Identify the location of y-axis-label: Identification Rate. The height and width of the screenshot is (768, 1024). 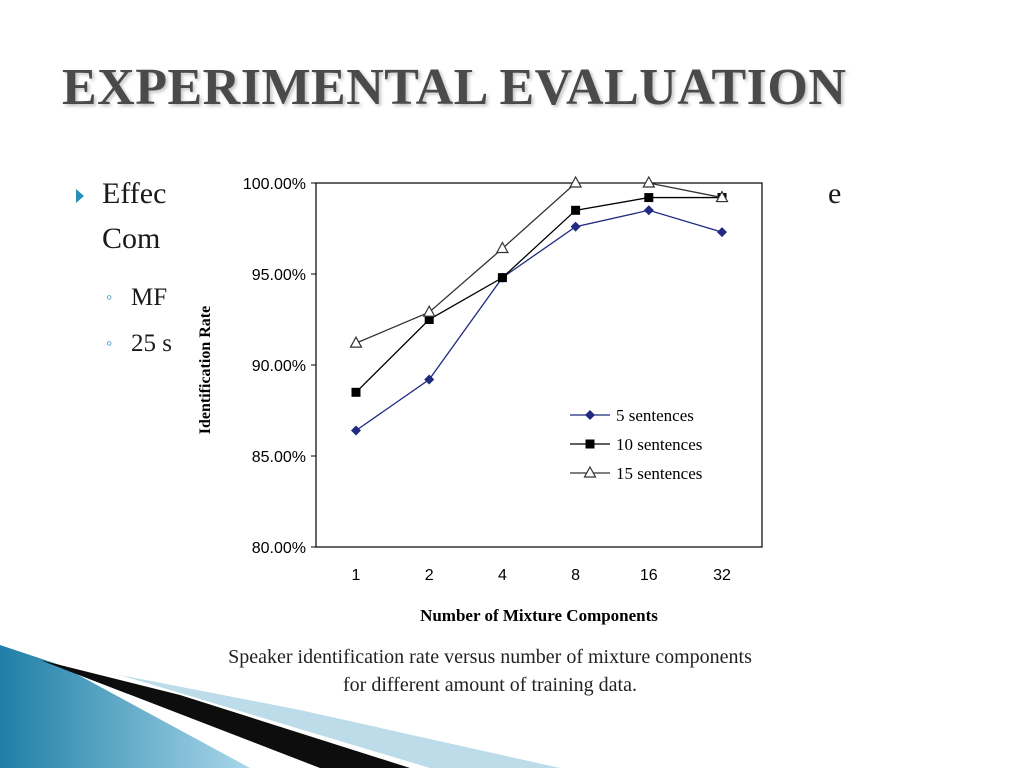
(205, 370).